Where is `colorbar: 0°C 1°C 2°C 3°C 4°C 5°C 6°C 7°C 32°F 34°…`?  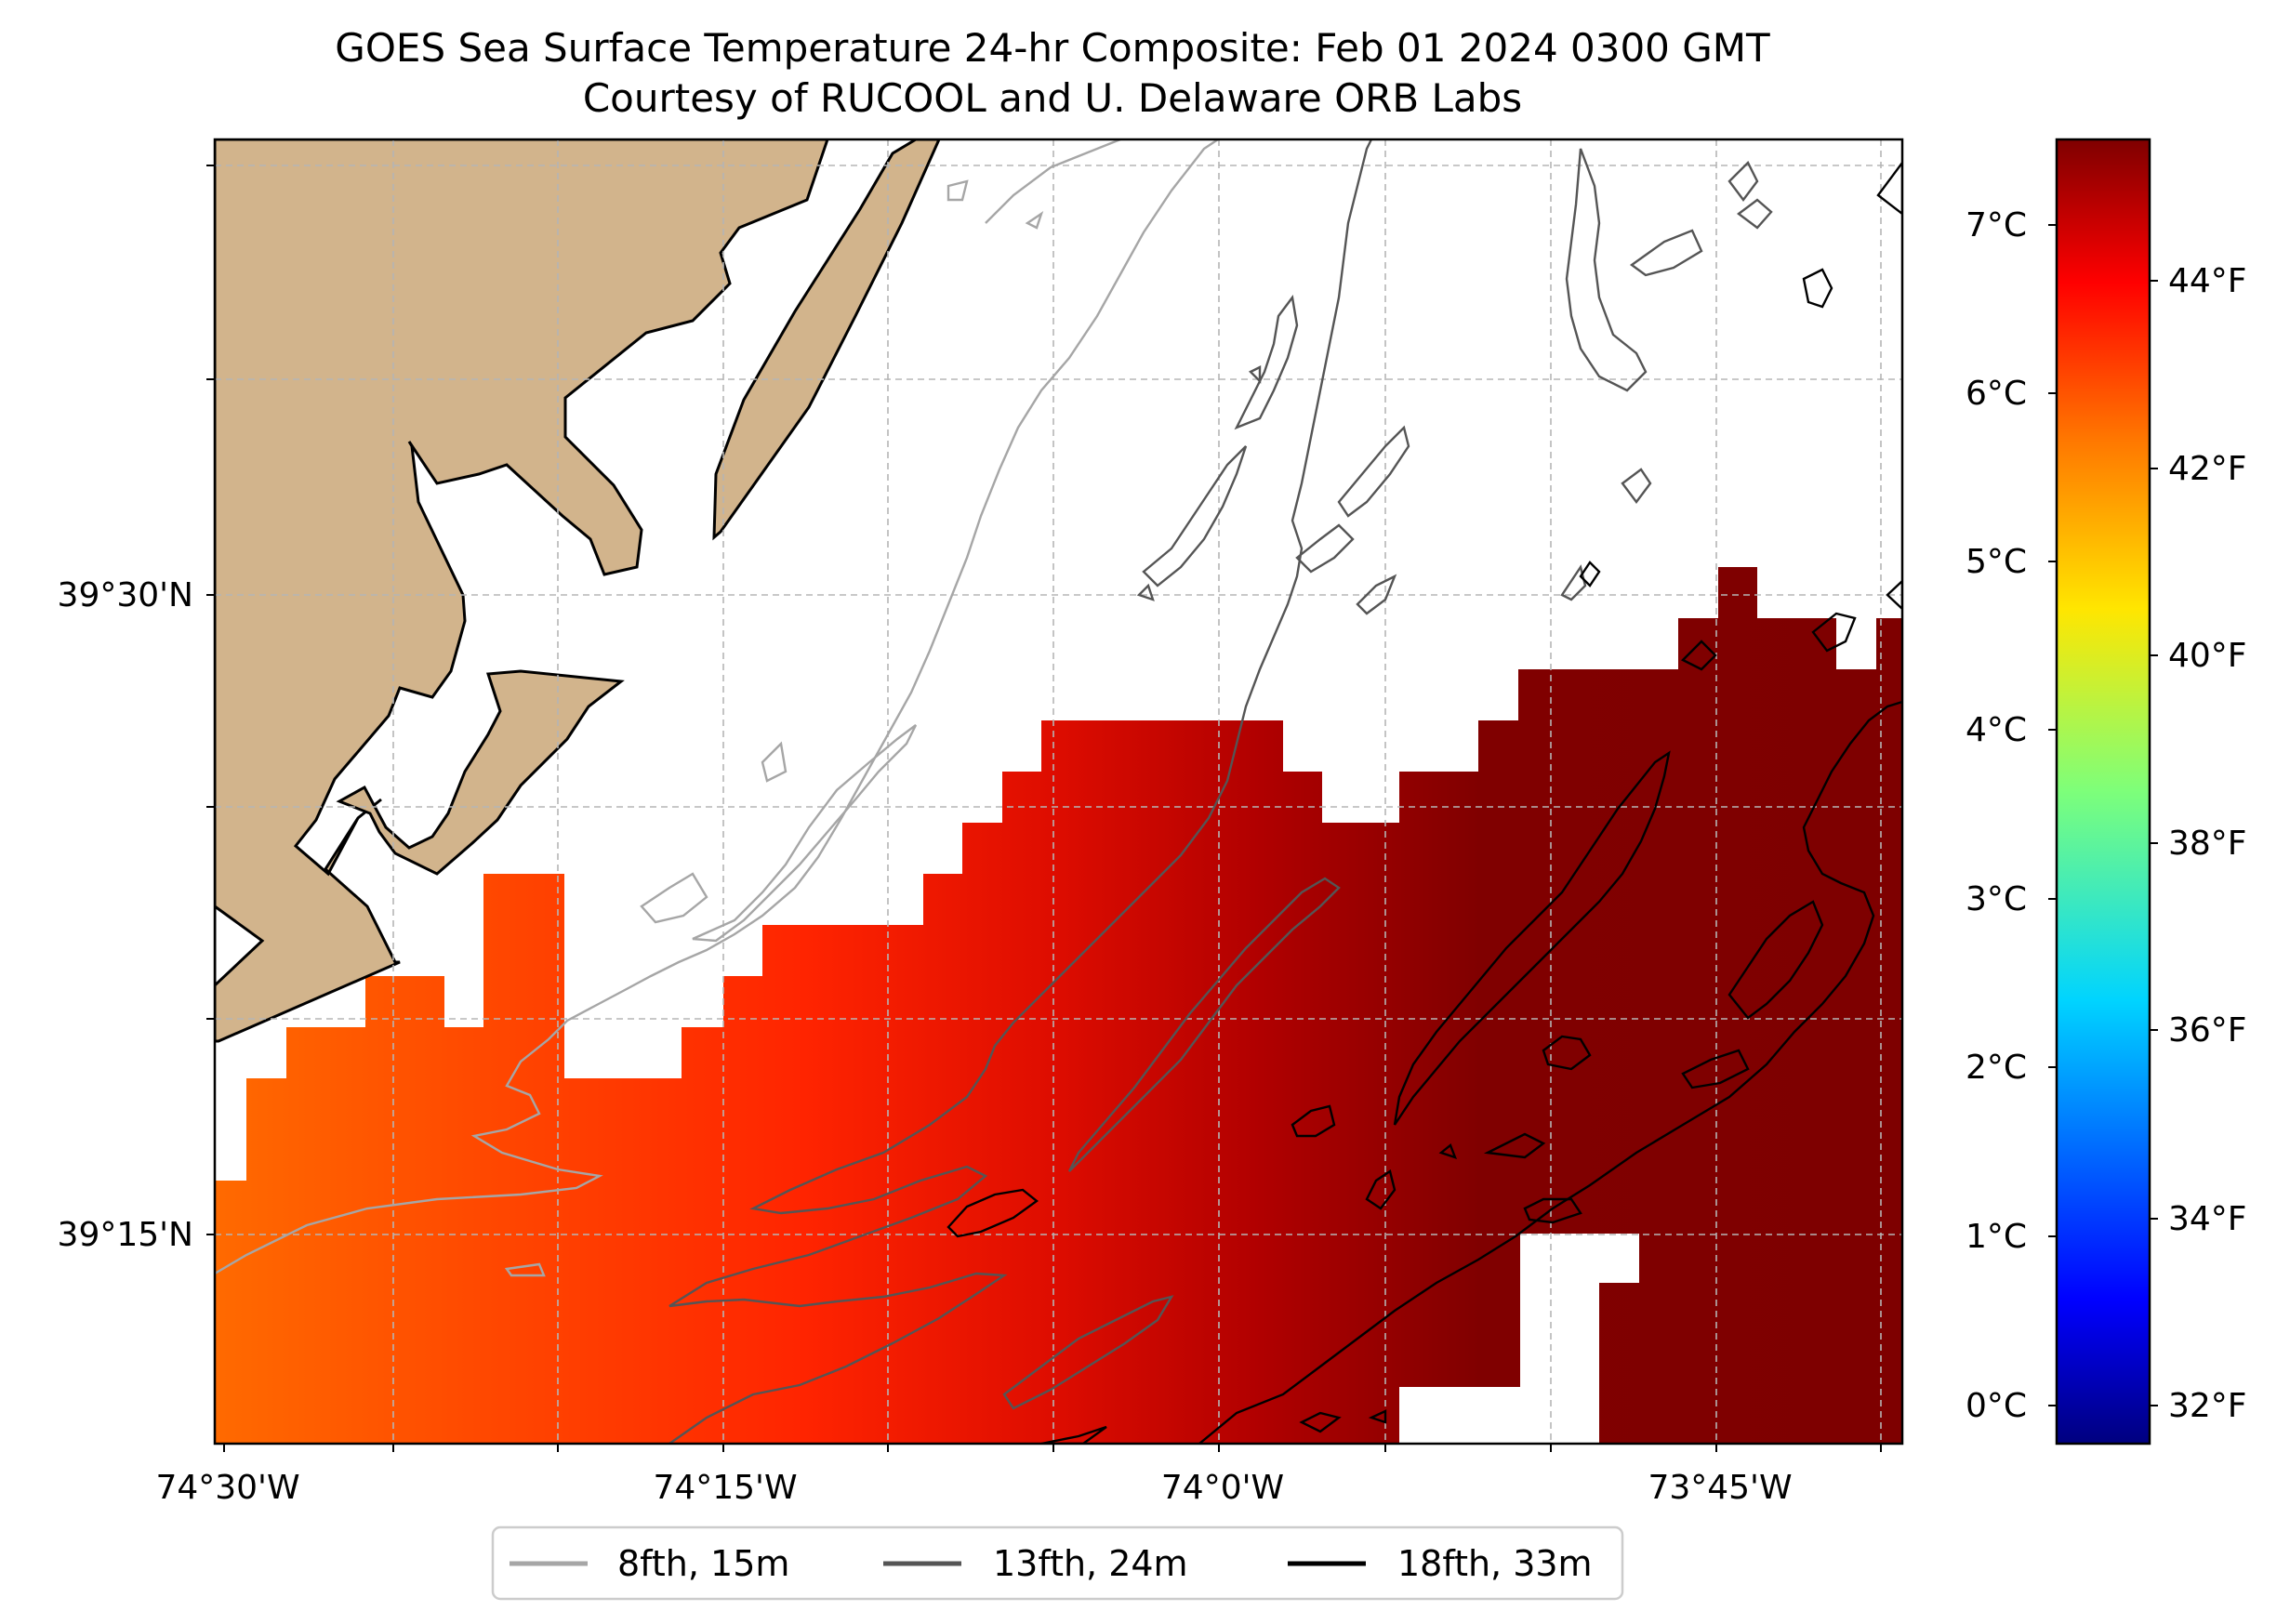 colorbar: 0°C 1°C 2°C 3°C 4°C 5°C 6°C 7°C 32°F 34°… is located at coordinates (2106, 792).